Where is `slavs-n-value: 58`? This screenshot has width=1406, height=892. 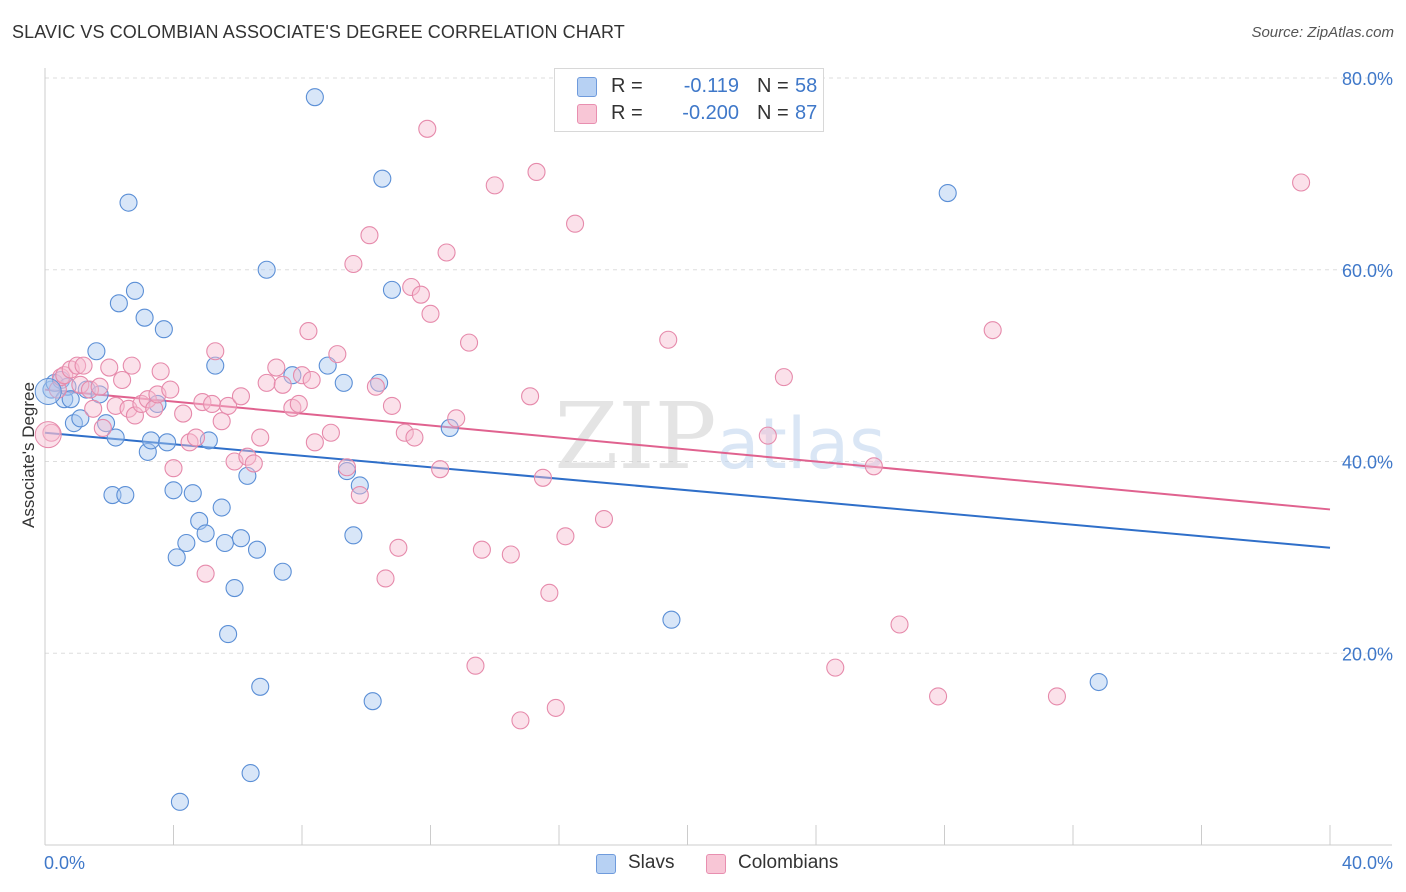
slavs-n-value: 58 is located at coordinates (806, 86).